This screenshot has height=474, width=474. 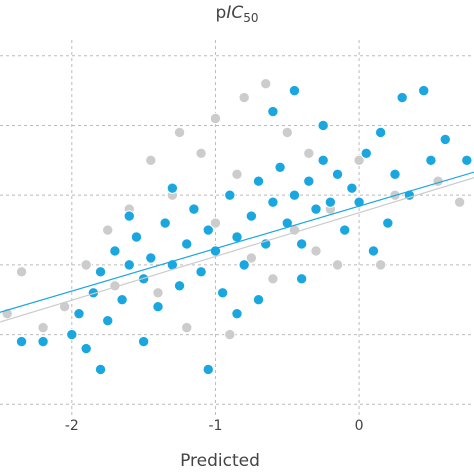 What do you see at coordinates (221, 13) in the screenshot?
I see `title-part: p` at bounding box center [221, 13].